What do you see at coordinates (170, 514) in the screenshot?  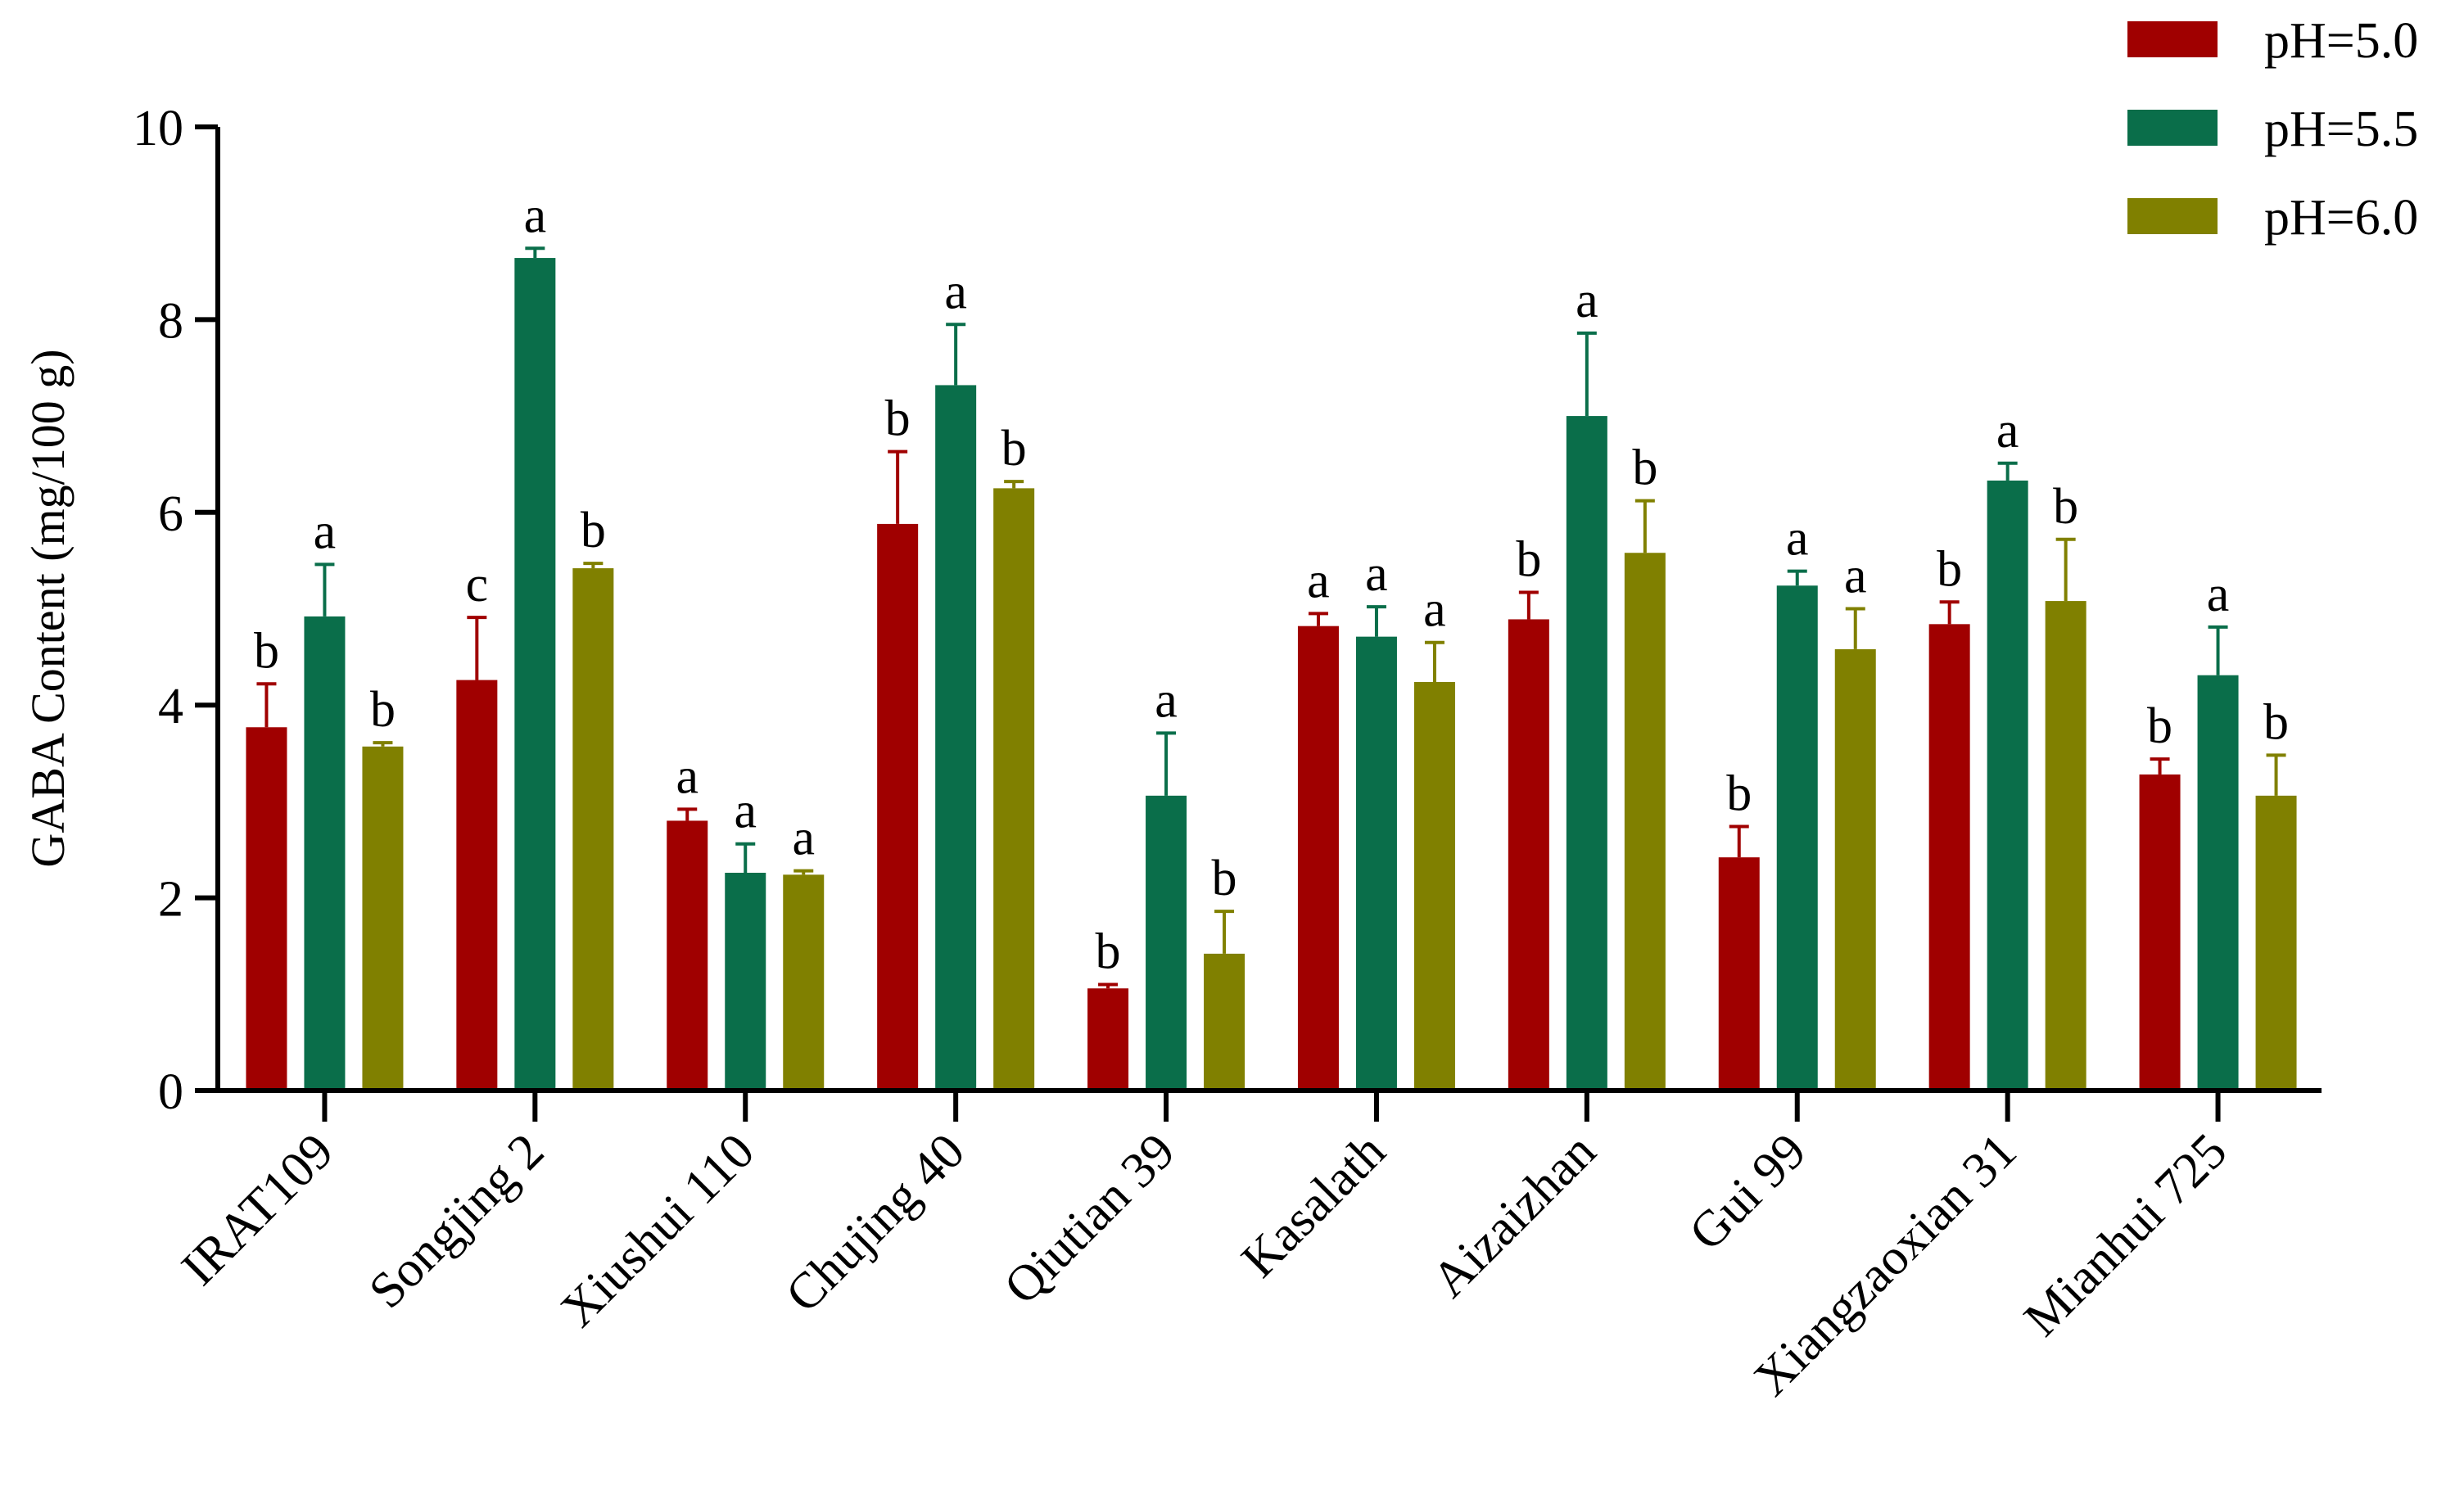 I see `y-tick-label: 6` at bounding box center [170, 514].